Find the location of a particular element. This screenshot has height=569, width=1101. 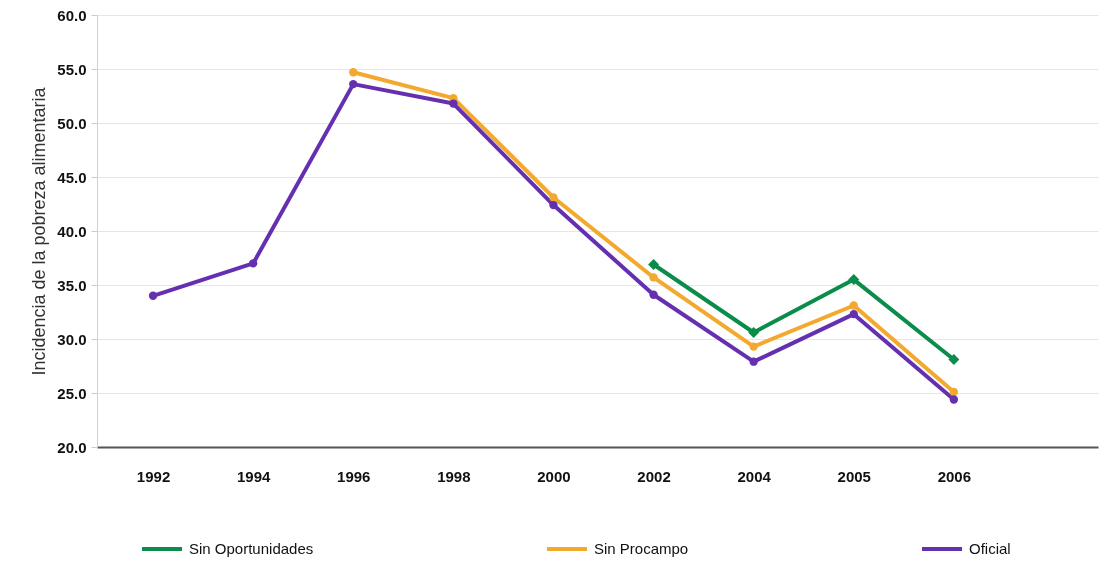

y-tick-label: 55.0 is located at coordinates (72, 69).